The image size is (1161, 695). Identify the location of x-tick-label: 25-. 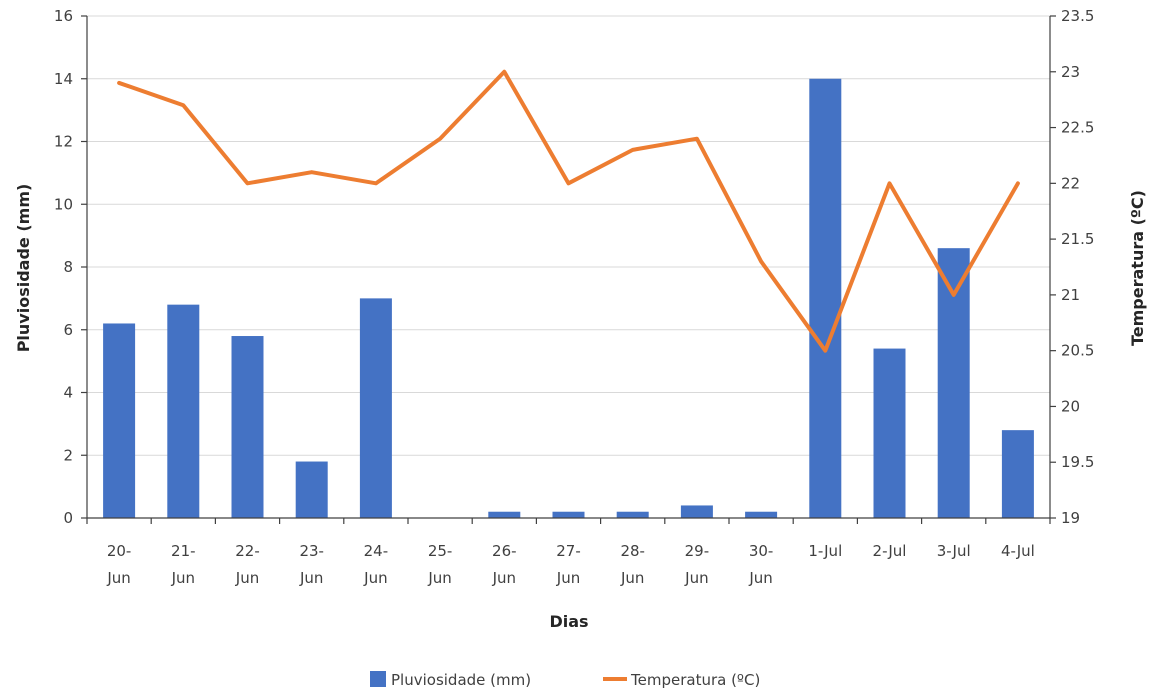
(440, 551).